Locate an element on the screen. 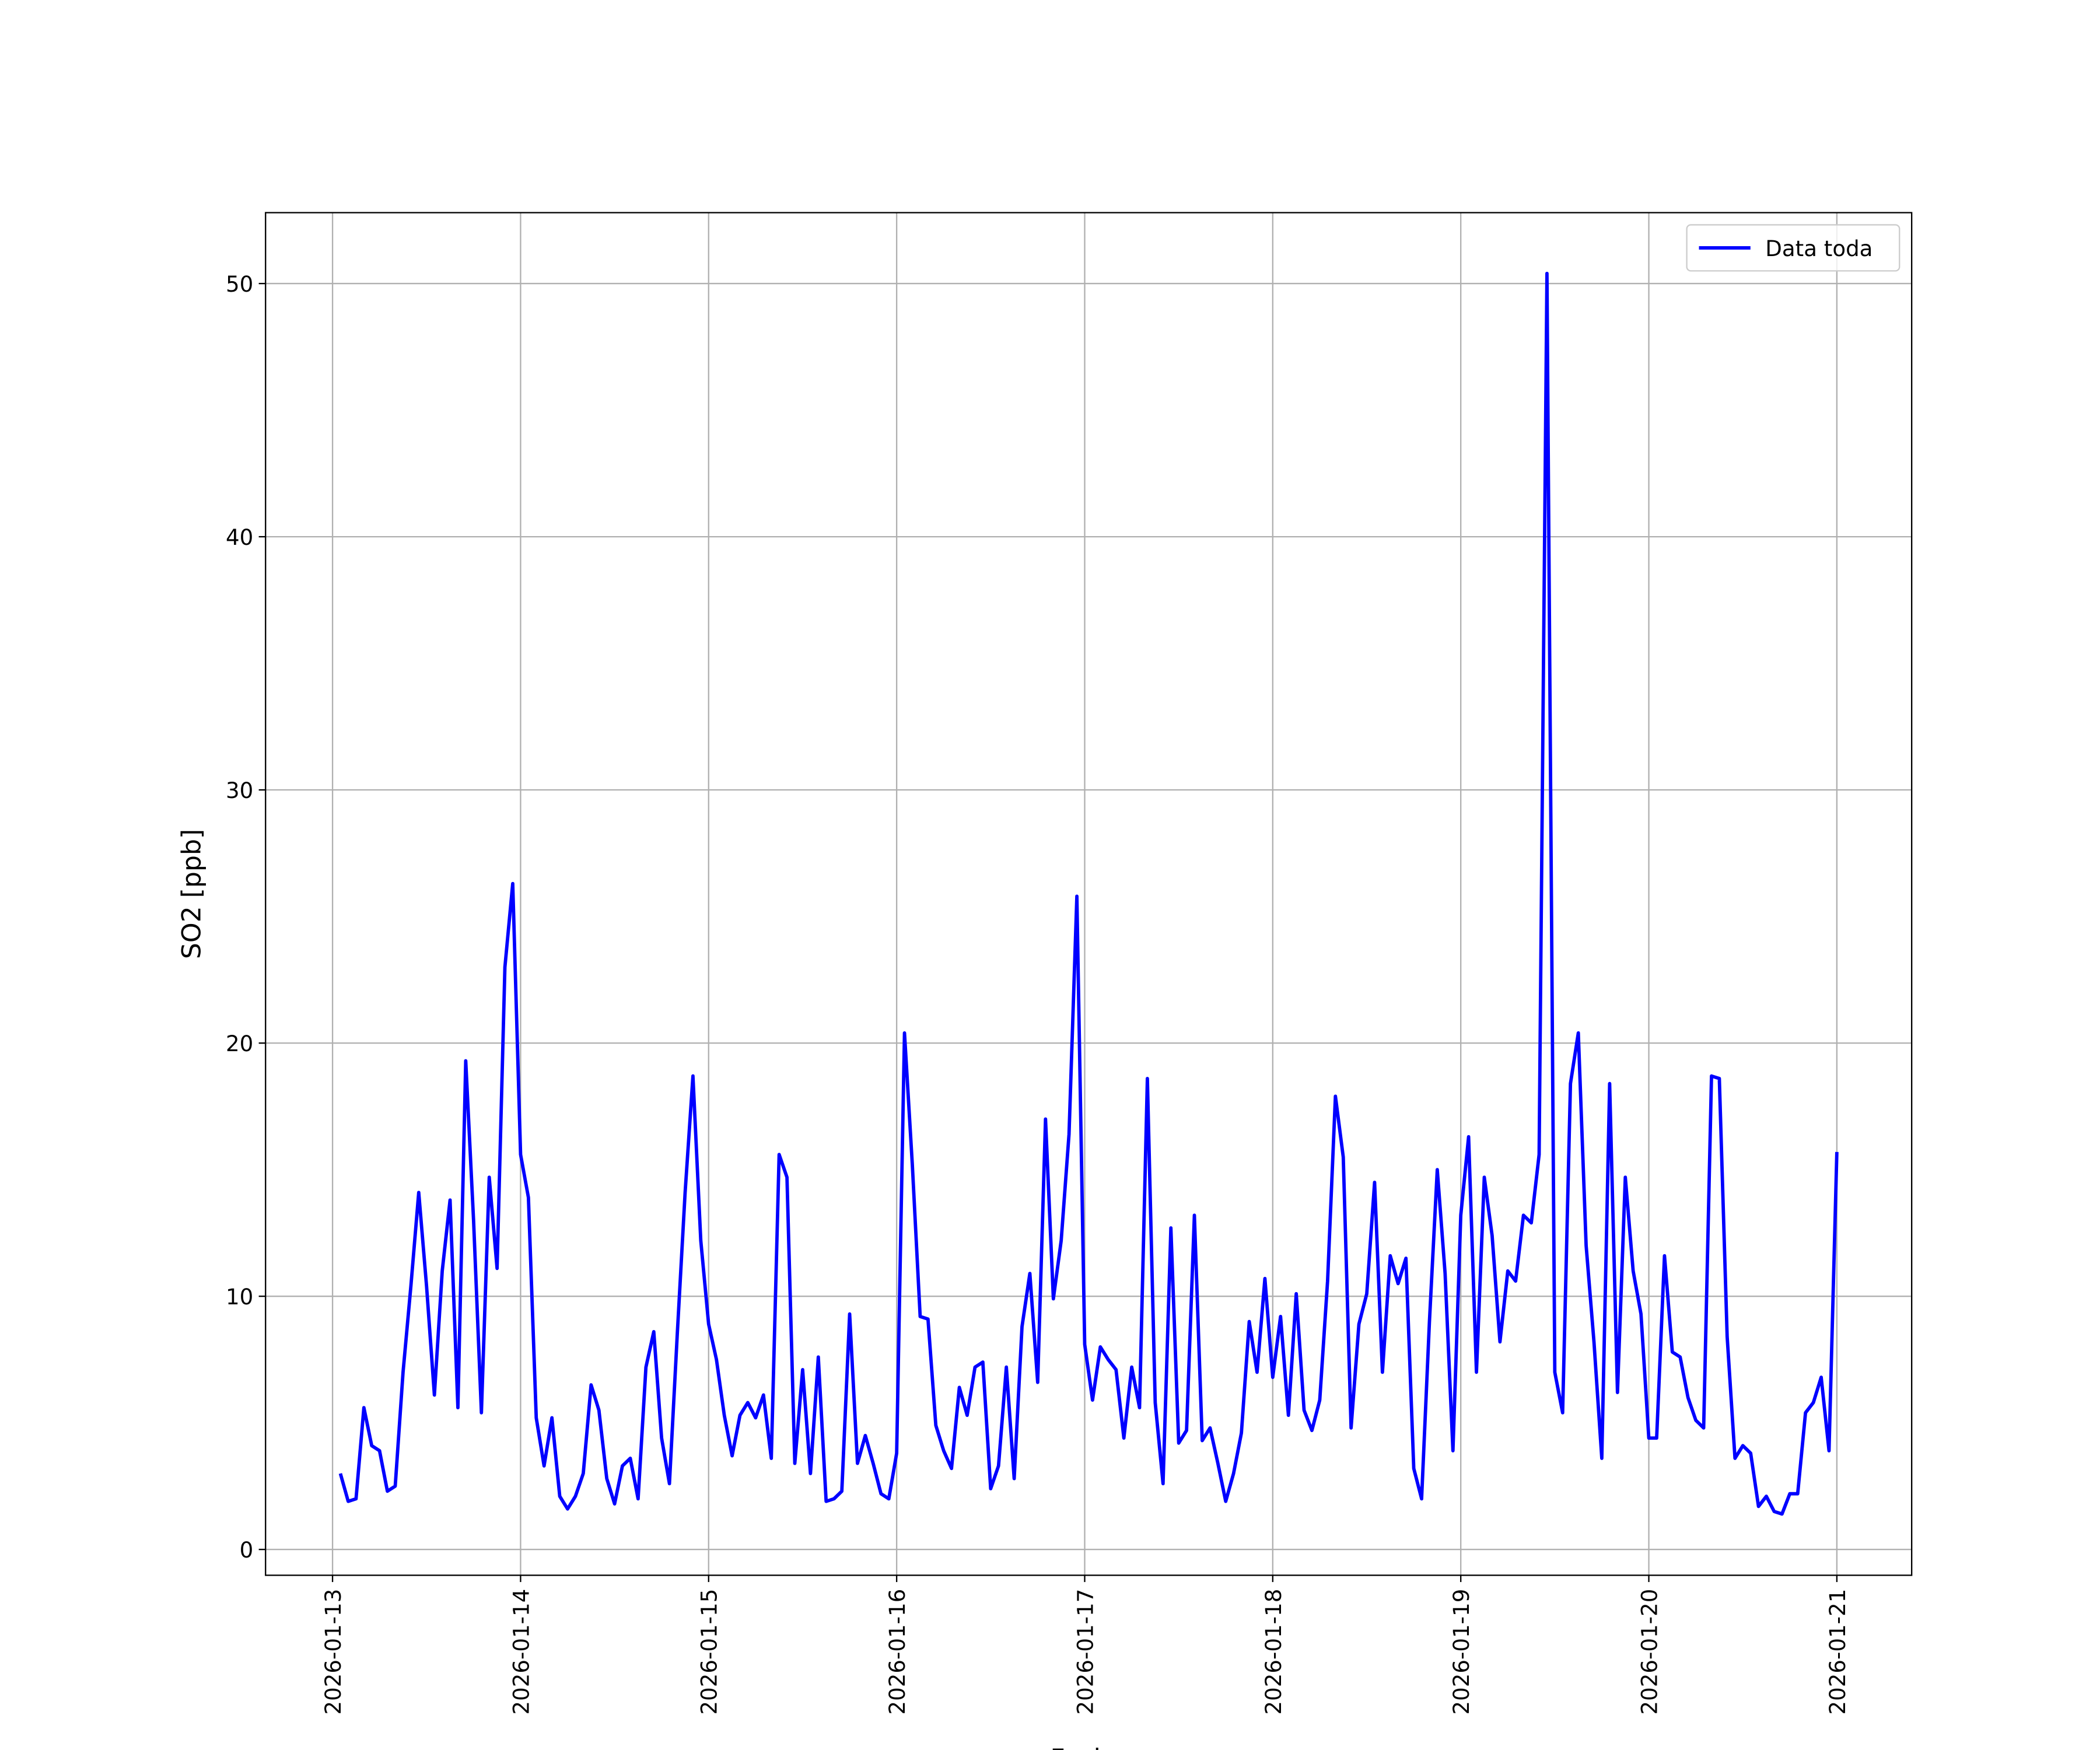  x-tick-label: 2026-01-15 is located at coordinates (709, 1652).